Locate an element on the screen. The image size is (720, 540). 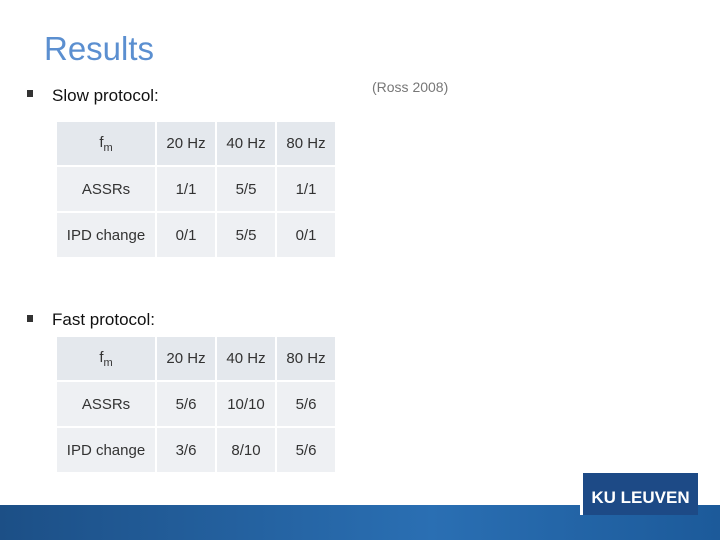
table-row: IPD change 0/1 5/5 0/1 is located at coordinates (196, 235).